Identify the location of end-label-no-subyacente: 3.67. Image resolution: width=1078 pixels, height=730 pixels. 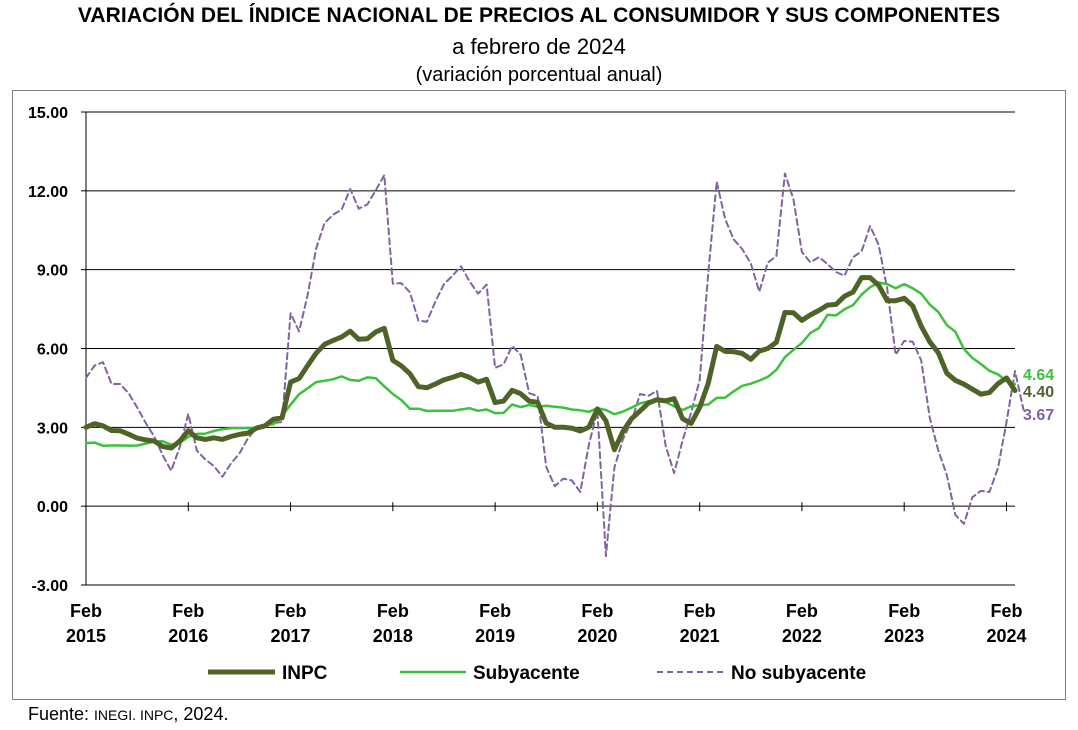
(1038, 415).